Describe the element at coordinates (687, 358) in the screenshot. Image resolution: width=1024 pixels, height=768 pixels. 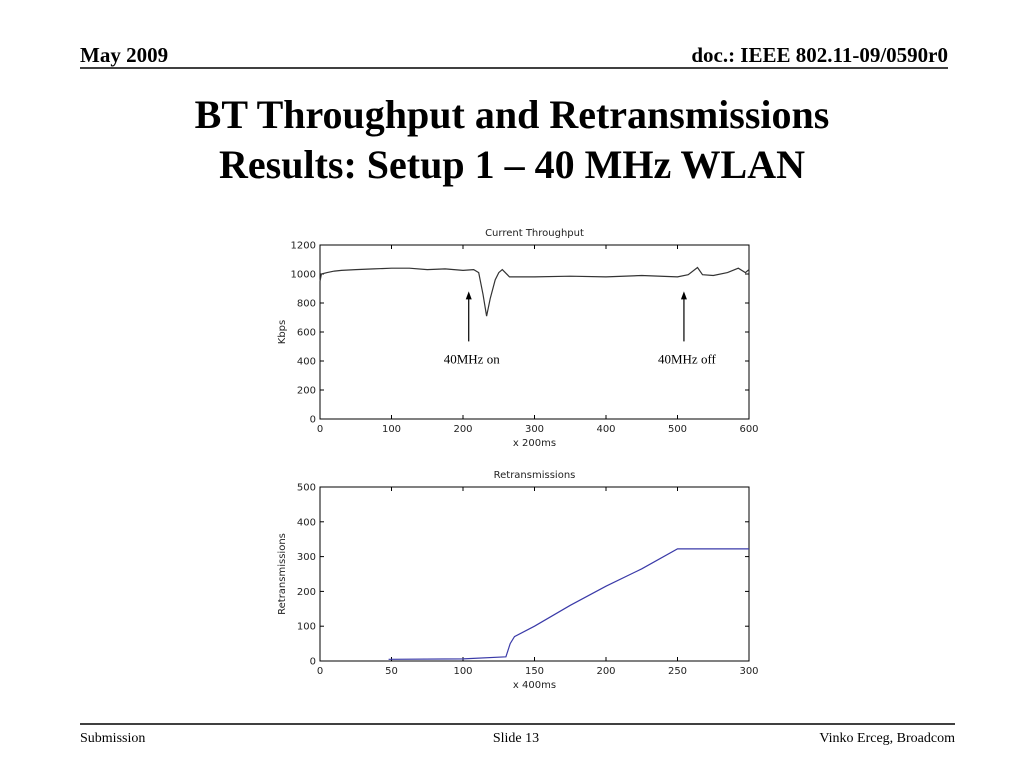
I see `annotation: 40MHz off` at that location.